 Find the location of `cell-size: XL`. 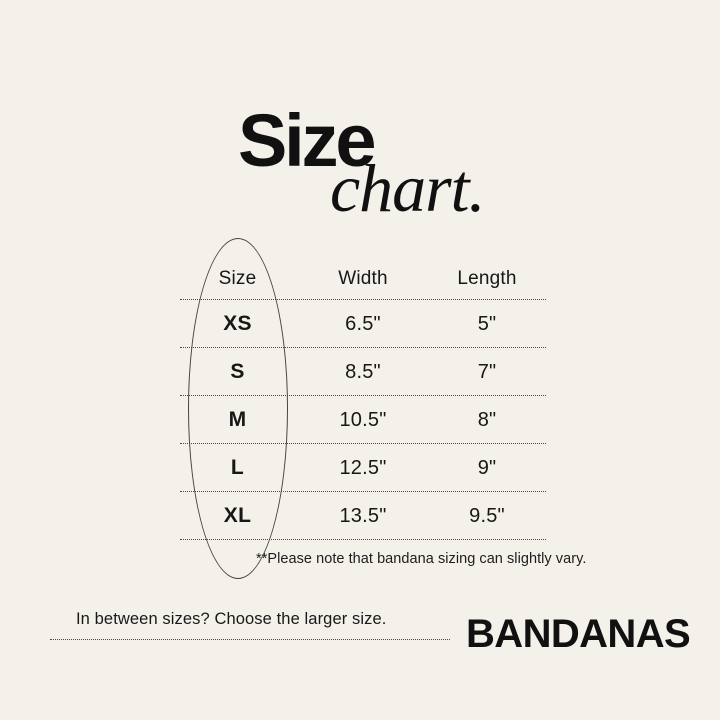

cell-size: XL is located at coordinates (237, 515).